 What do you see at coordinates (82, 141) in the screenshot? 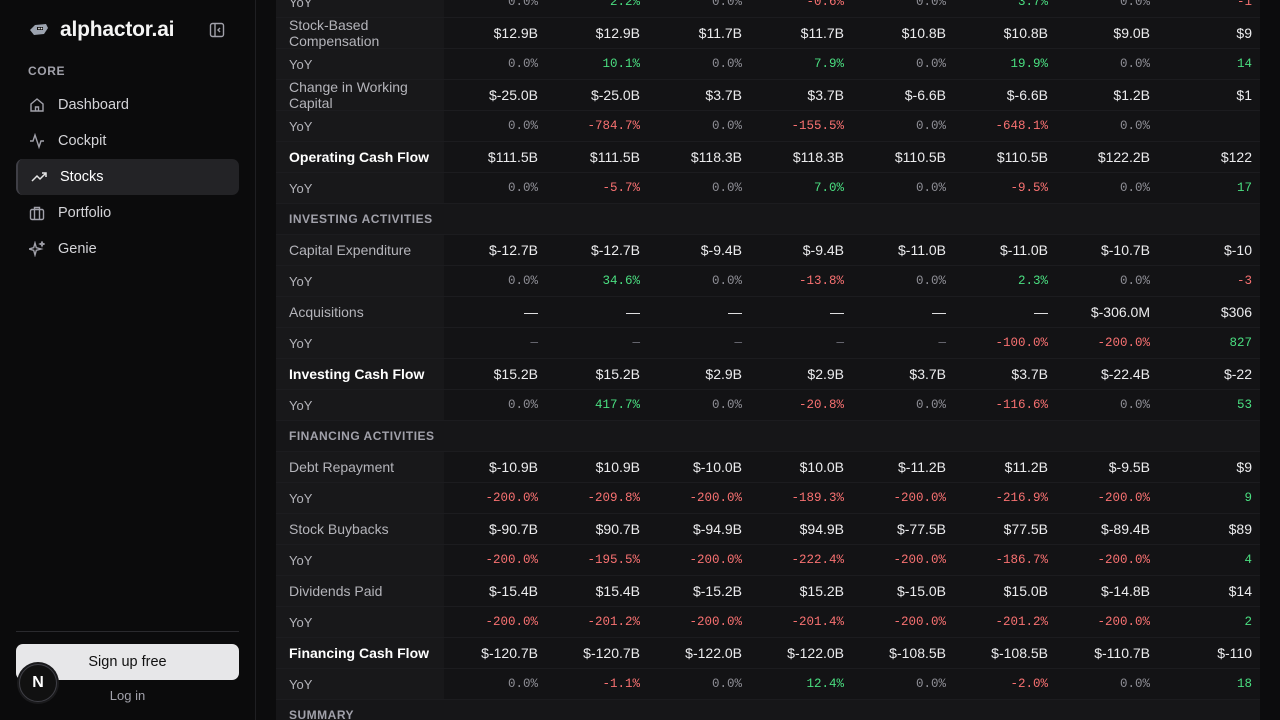
I see `sidebar-item-label: Cockpit` at bounding box center [82, 141].